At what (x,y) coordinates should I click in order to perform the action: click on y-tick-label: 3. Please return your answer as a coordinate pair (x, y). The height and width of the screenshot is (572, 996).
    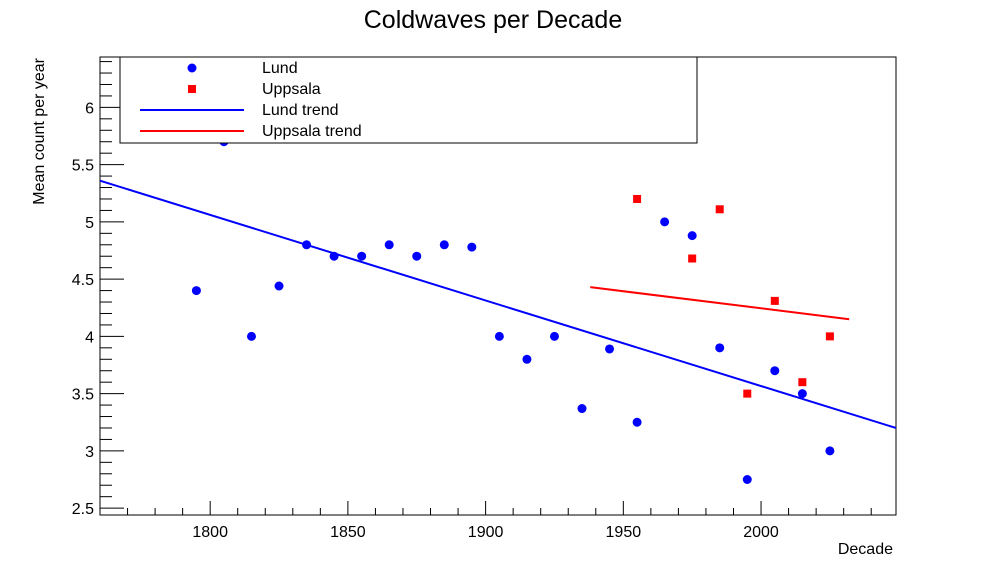
    Looking at the image, I should click on (89, 452).